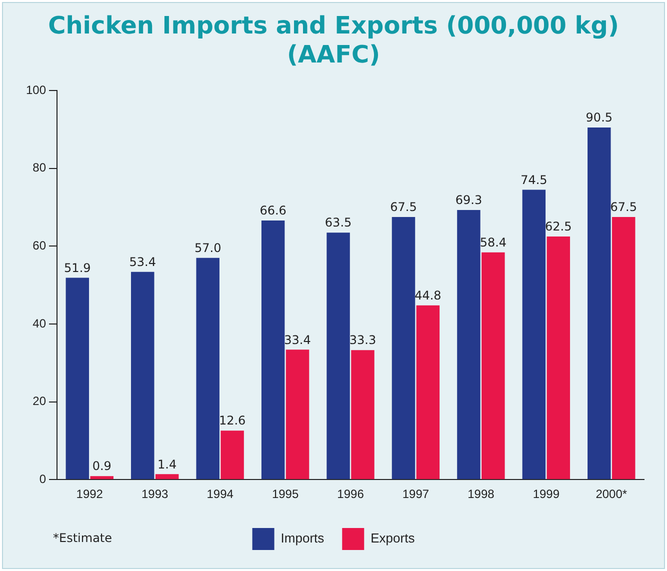  What do you see at coordinates (362, 340) in the screenshot?
I see `data-label: 33.3` at bounding box center [362, 340].